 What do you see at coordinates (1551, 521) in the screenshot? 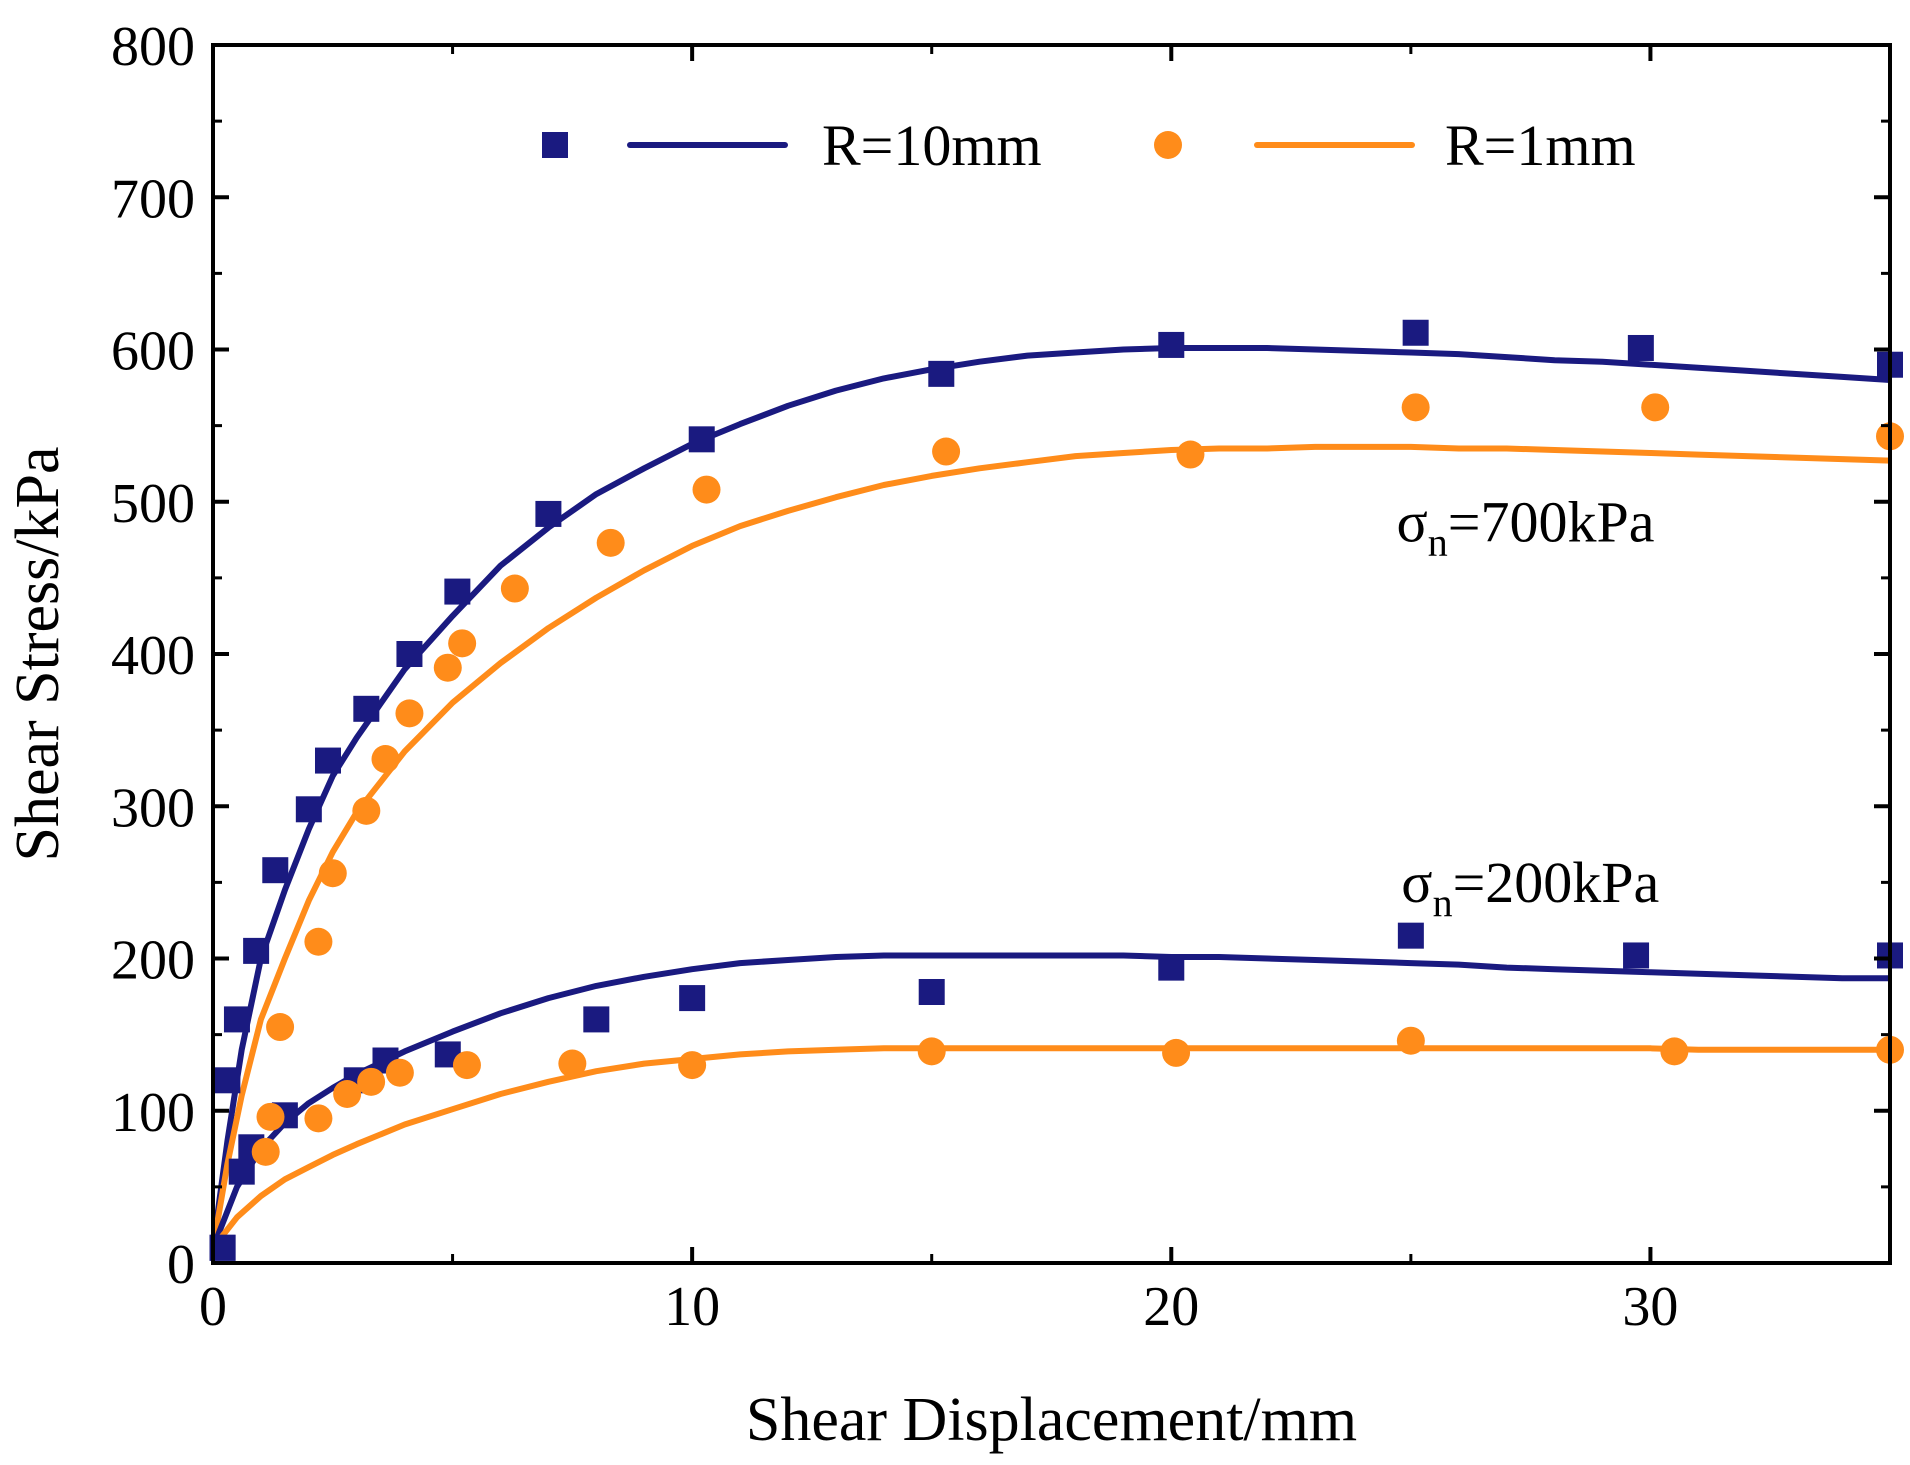
I see `annotation-value: =700kPa` at bounding box center [1551, 521].